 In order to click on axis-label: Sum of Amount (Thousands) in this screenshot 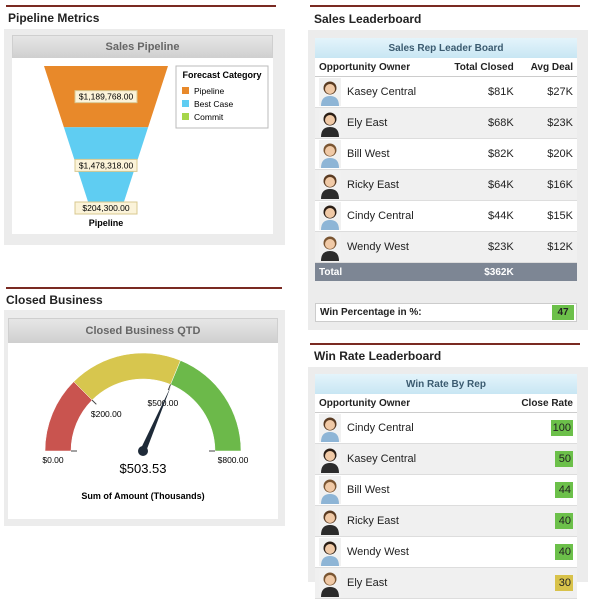, I will do `click(142, 496)`.